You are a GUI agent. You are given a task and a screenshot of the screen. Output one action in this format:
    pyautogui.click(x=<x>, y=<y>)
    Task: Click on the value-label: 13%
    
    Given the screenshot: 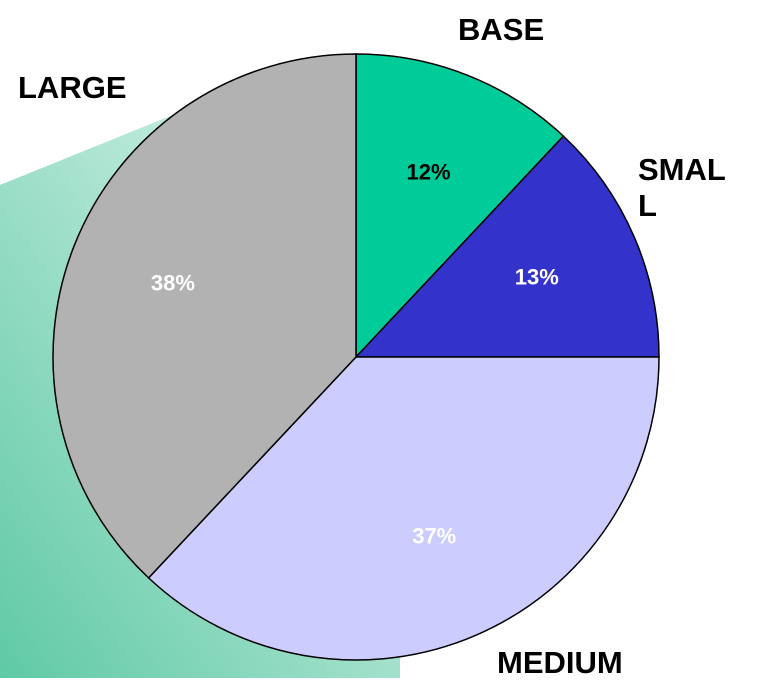 What is the action you would take?
    pyautogui.click(x=537, y=277)
    